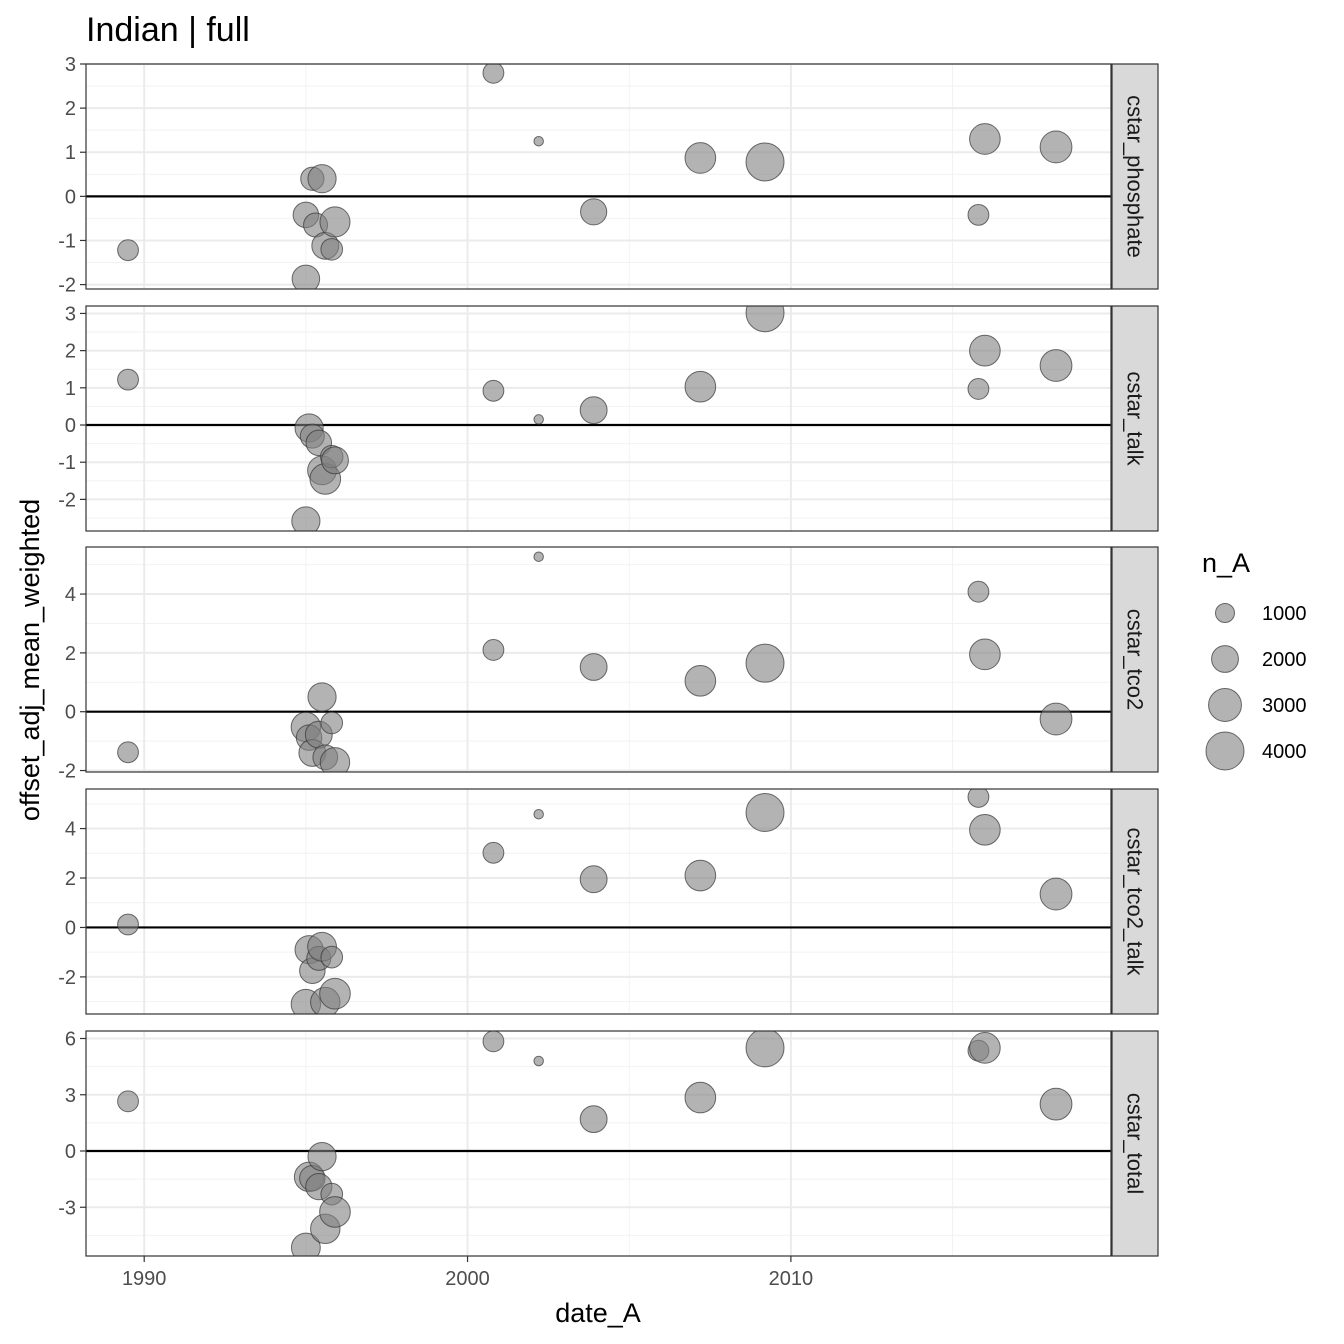 Image resolution: width=1344 pixels, height=1344 pixels. Describe the element at coordinates (67, 1208) in the screenshot. I see `y-tick-label: -3` at that location.